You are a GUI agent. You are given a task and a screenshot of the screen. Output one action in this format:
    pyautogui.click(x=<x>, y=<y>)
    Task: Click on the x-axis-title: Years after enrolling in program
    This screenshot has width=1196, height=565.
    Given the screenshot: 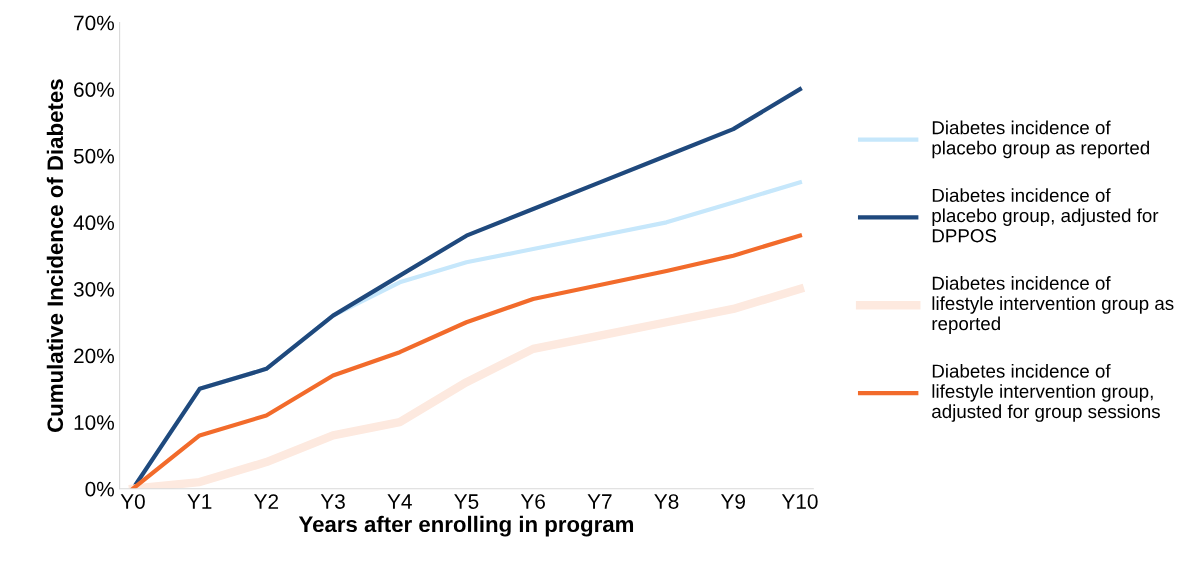 What is the action you would take?
    pyautogui.click(x=466, y=526)
    